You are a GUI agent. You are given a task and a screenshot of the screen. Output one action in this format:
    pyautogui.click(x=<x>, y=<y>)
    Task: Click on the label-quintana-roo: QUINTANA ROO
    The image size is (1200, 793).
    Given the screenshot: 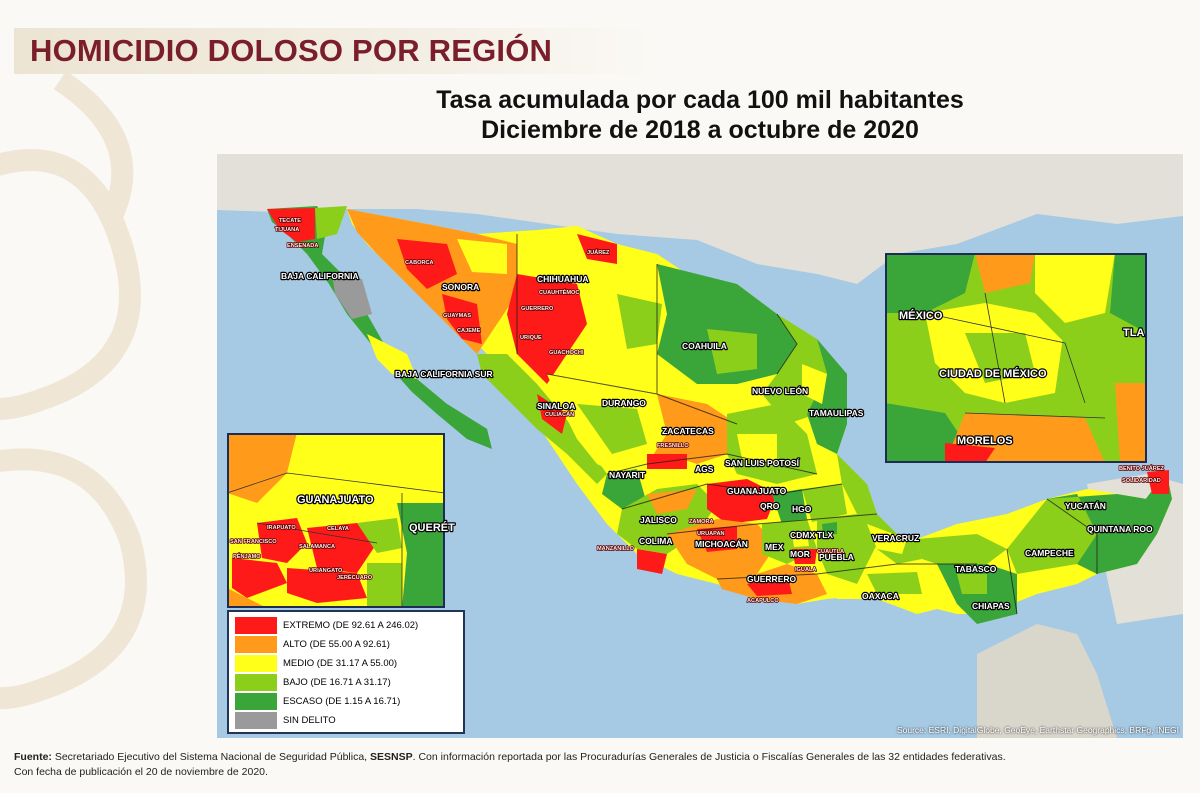 What is the action you would take?
    pyautogui.click(x=1120, y=529)
    